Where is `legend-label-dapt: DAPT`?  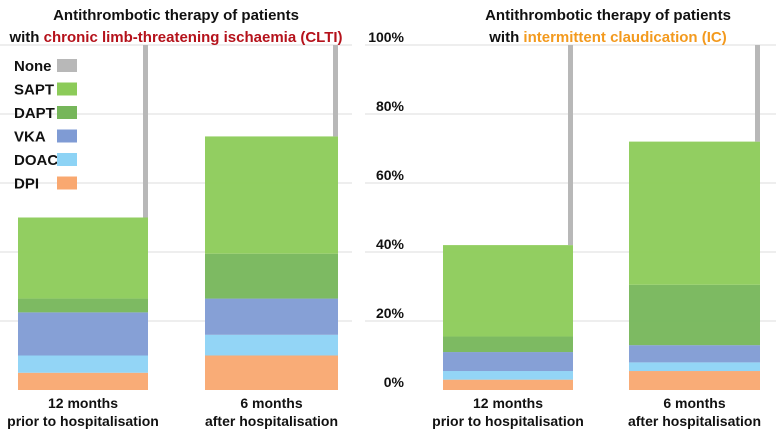
legend-label-dapt: DAPT is located at coordinates (34, 113).